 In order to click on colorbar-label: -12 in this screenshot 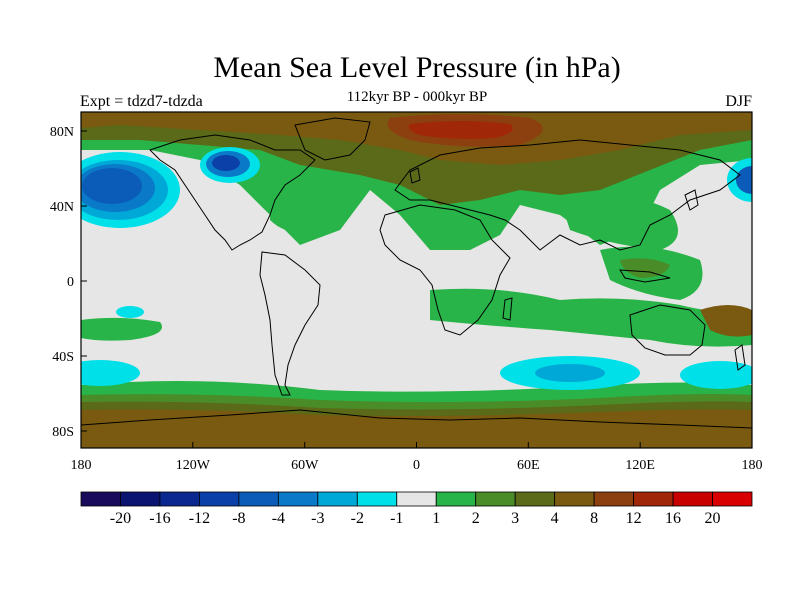, I will do `click(199, 518)`.